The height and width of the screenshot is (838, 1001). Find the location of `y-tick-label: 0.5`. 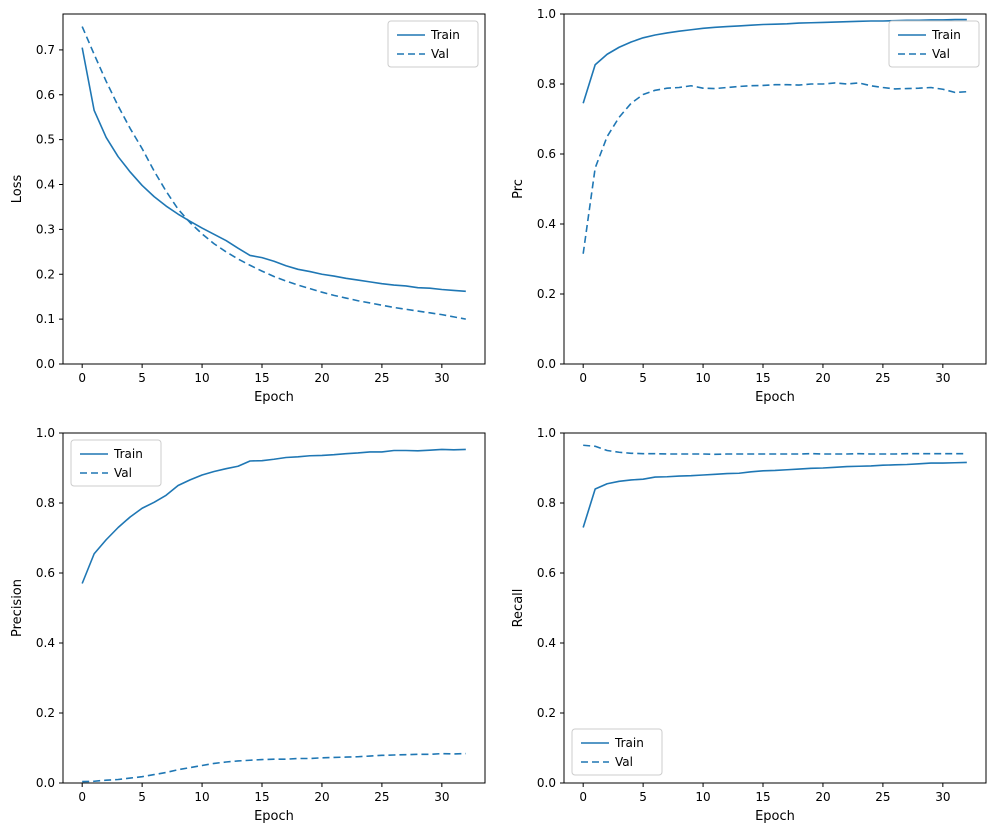

y-tick-label: 0.5 is located at coordinates (45, 140).